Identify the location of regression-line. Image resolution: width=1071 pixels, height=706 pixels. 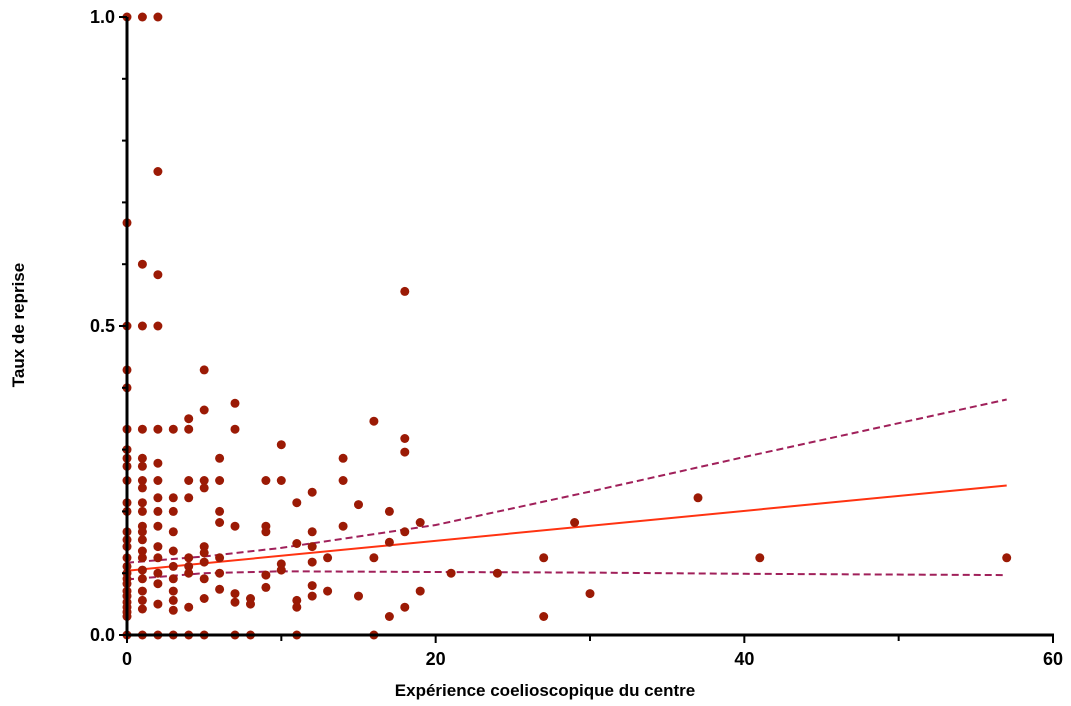
(566, 528).